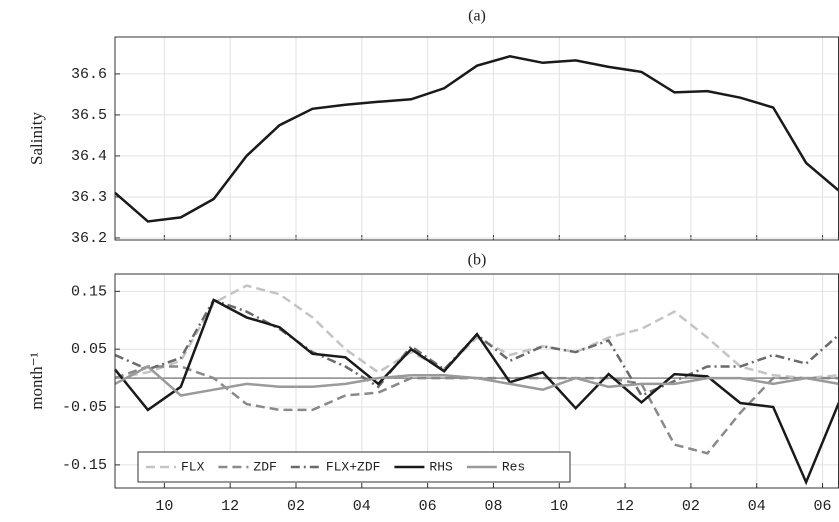  Describe the element at coordinates (477, 260) in the screenshot. I see `panel-title: (b)` at that location.